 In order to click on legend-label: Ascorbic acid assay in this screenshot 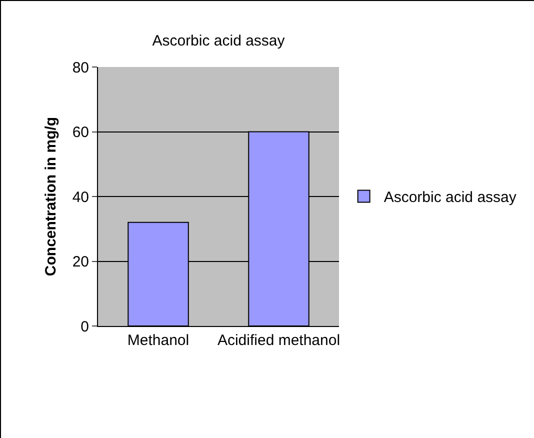, I will do `click(450, 197)`.